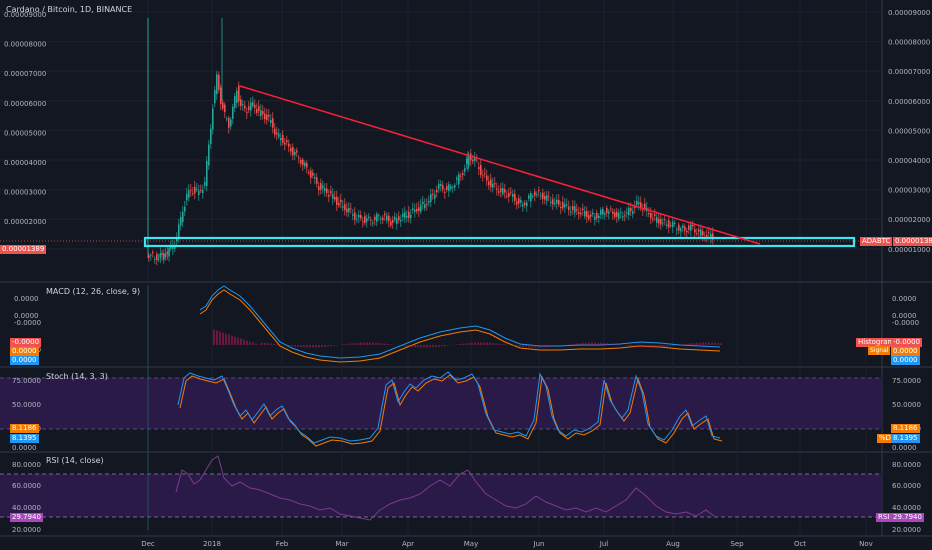 The width and height of the screenshot is (932, 550). I want to click on stoch-label: Stoch (14, 3, 3), so click(77, 376).